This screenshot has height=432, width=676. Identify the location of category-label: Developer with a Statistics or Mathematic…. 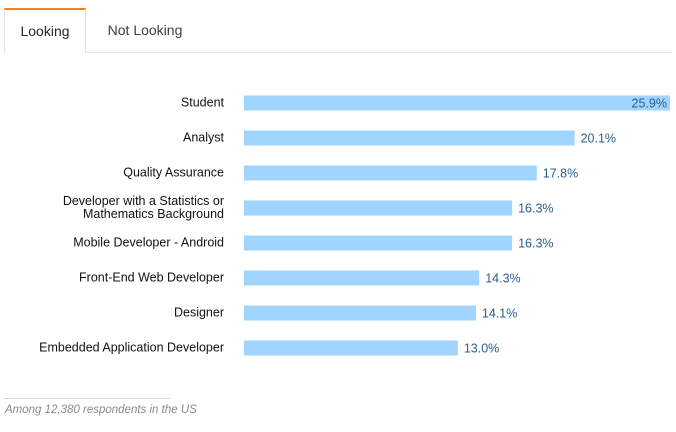
(143, 207).